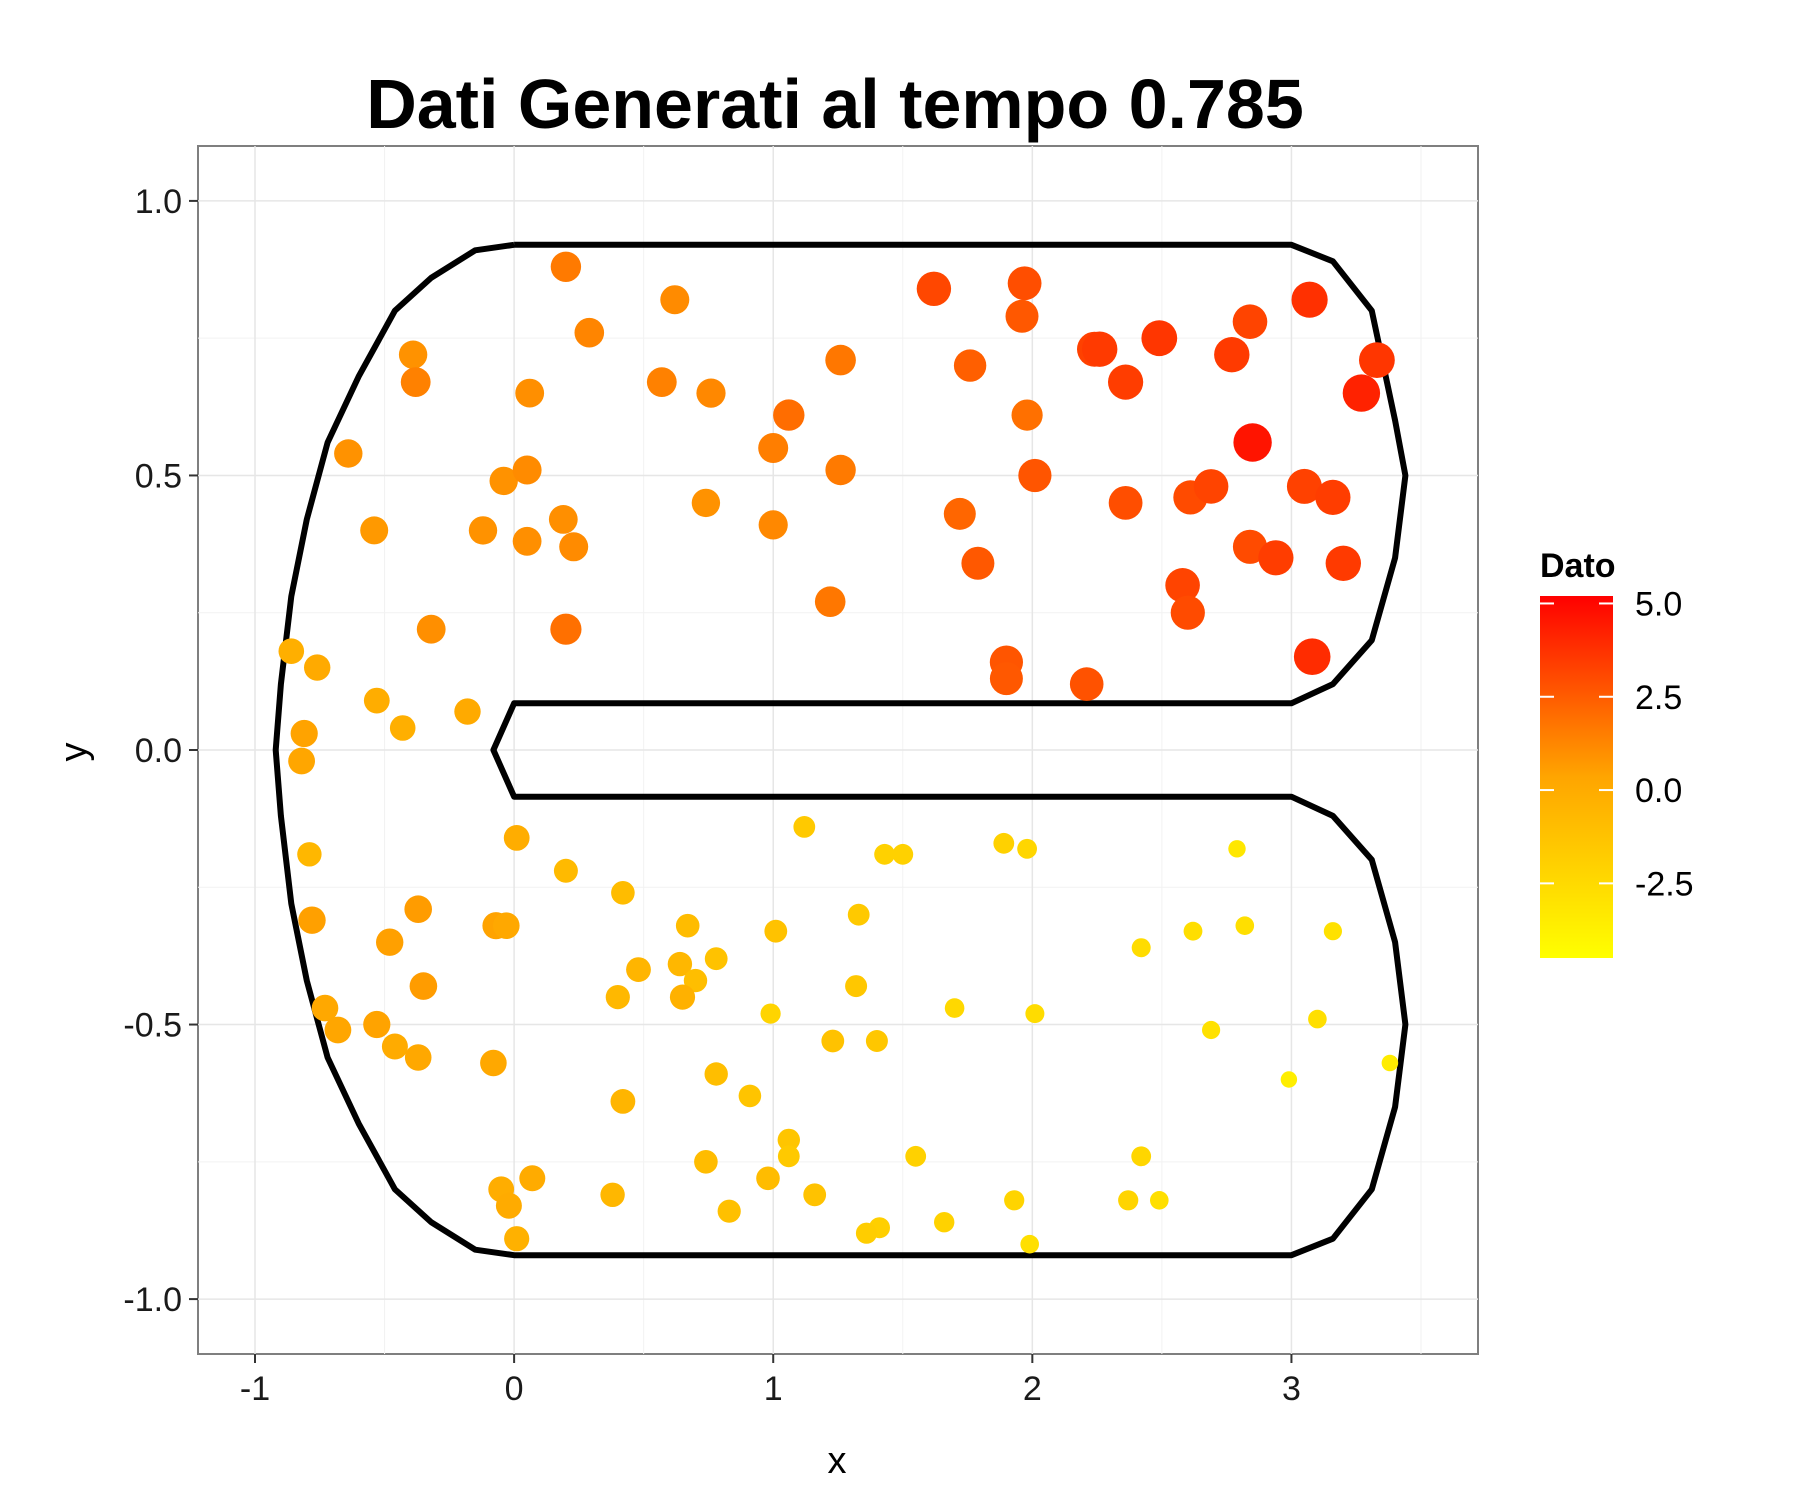 This screenshot has height=1500, width=1800. I want to click on y-axis-label: y, so click(74, 752).